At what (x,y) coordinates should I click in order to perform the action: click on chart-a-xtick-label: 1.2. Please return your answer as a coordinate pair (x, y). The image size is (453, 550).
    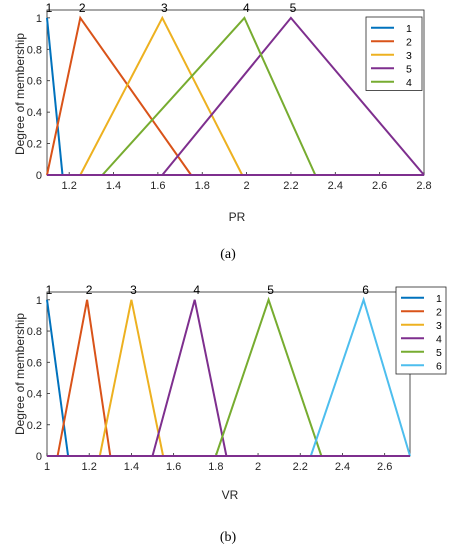
    Looking at the image, I should click on (69, 186).